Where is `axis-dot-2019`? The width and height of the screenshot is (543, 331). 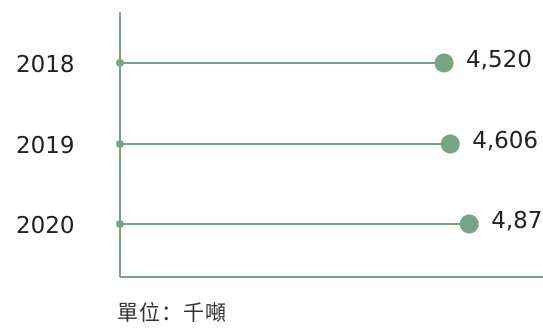
axis-dot-2019 is located at coordinates (120, 144).